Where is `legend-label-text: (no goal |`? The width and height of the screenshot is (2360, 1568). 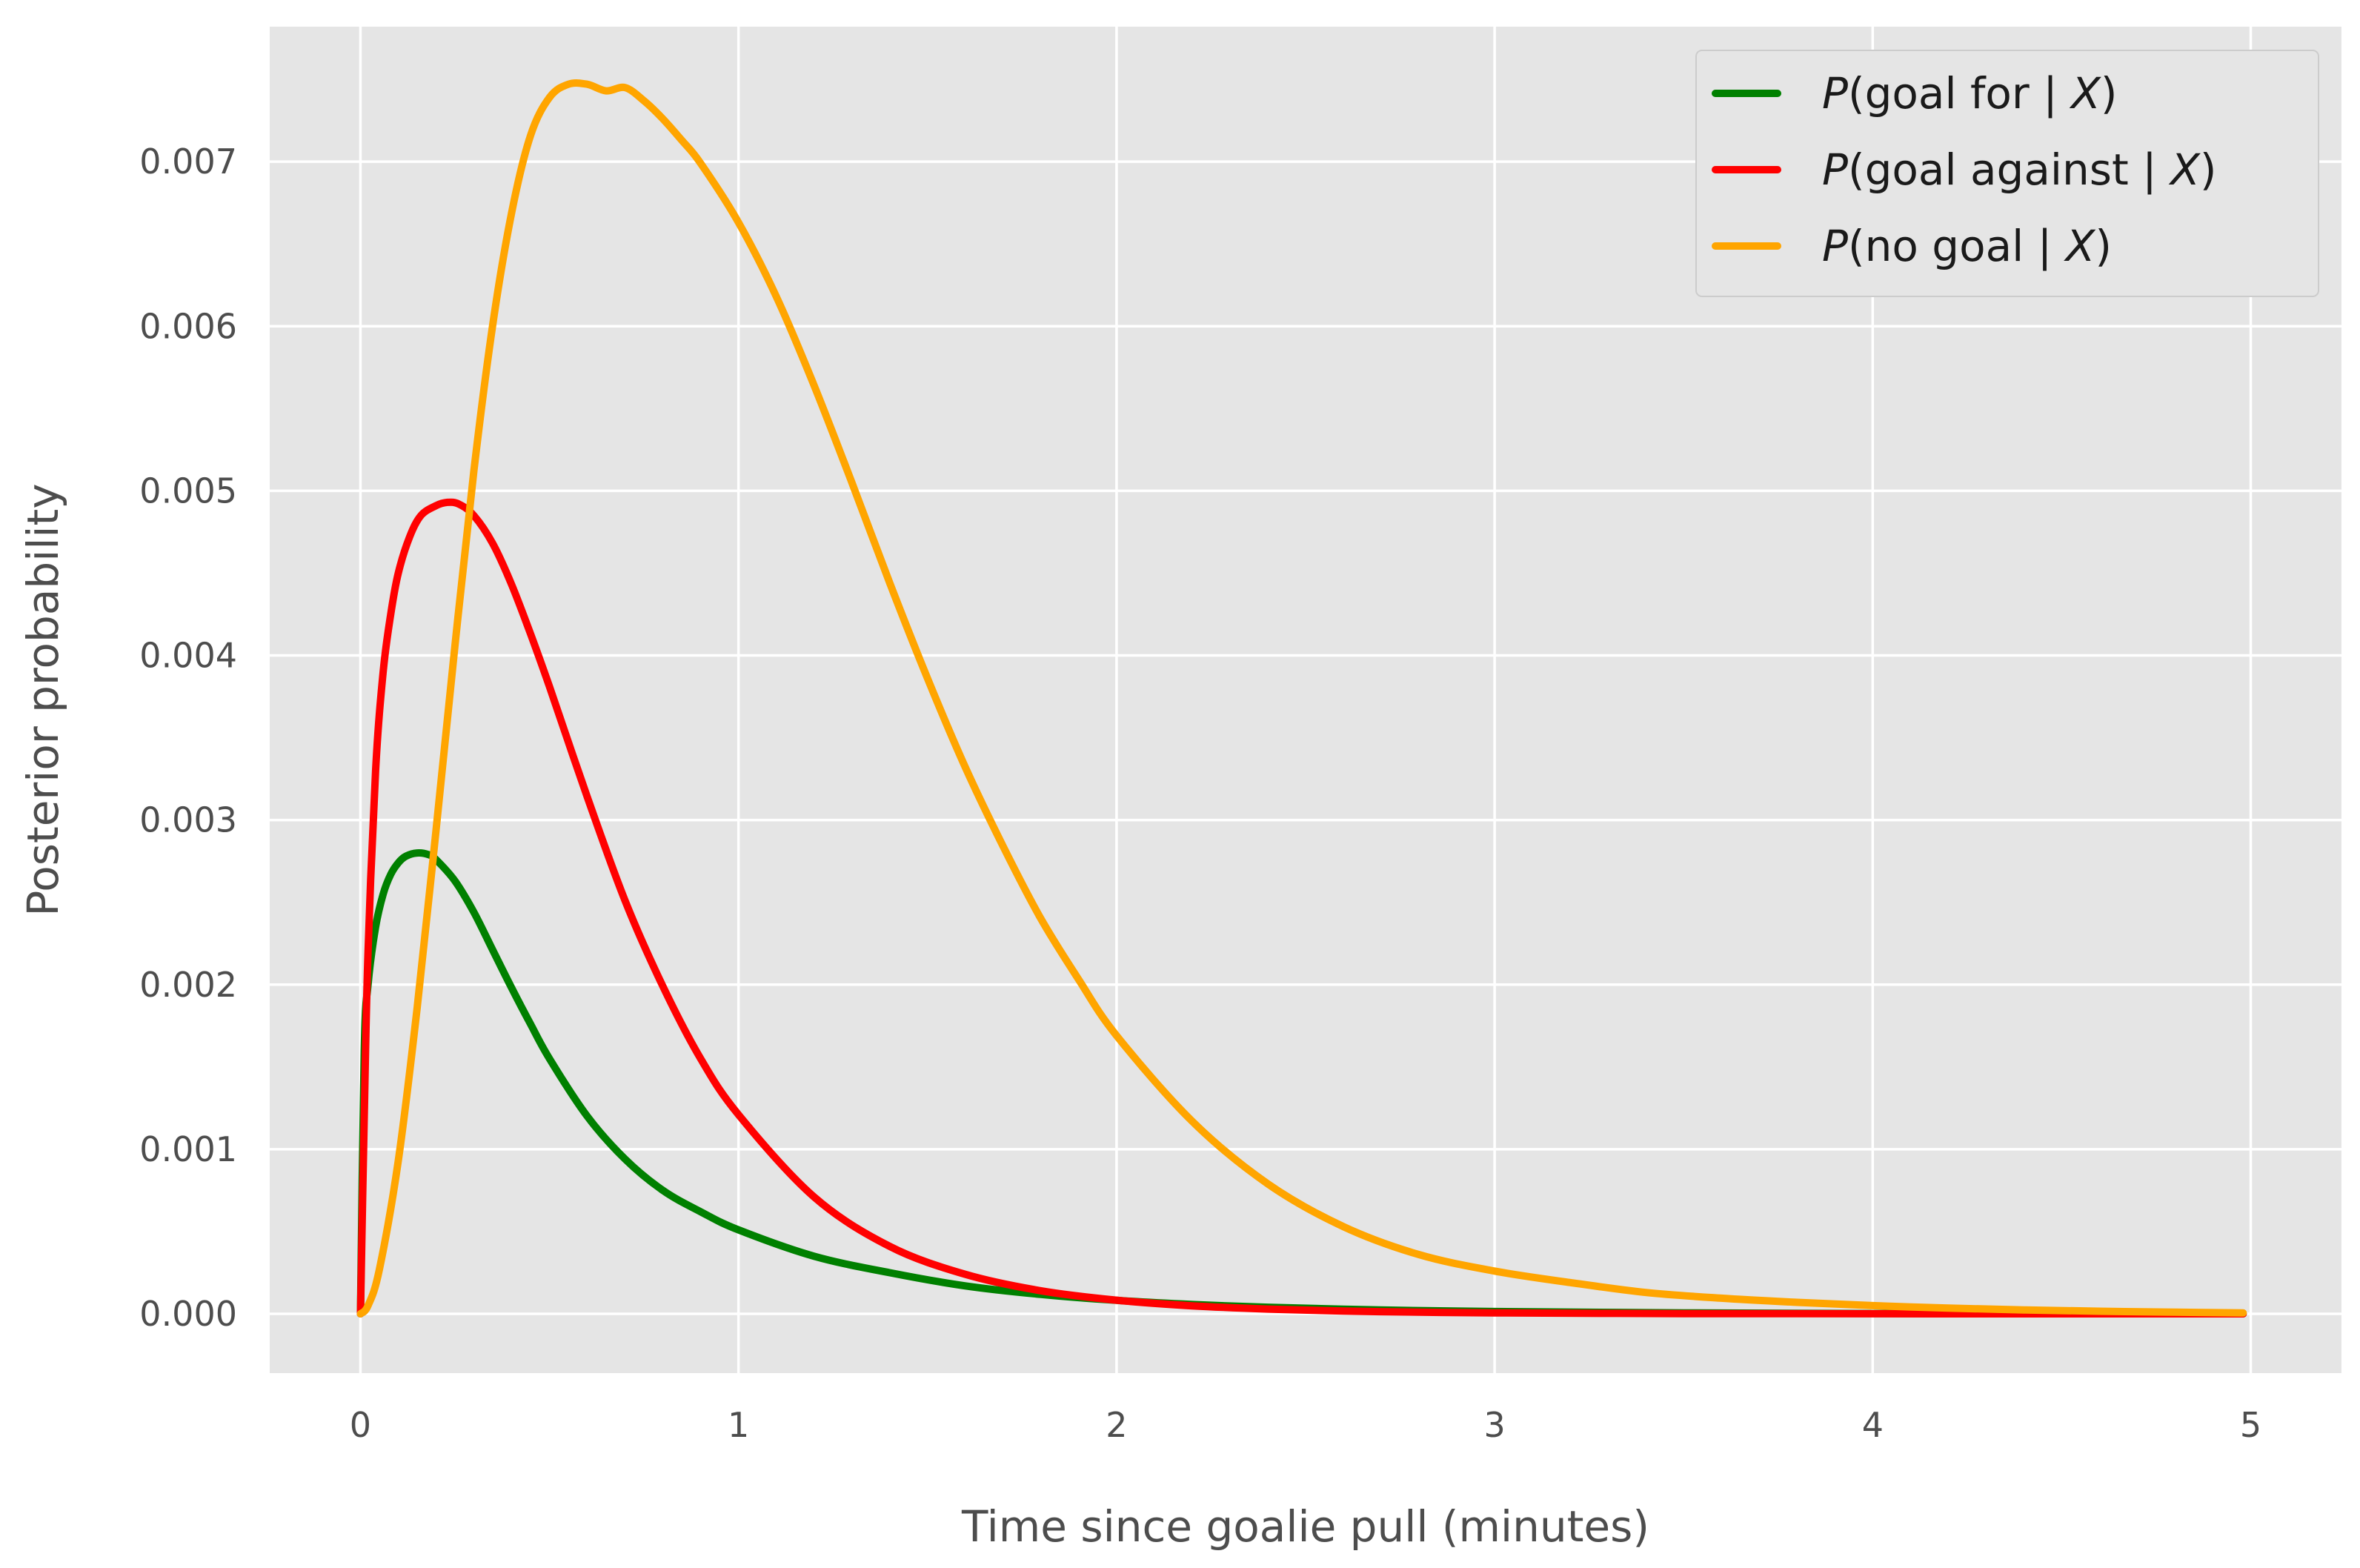
legend-label-text: (no goal | is located at coordinates (1957, 246).